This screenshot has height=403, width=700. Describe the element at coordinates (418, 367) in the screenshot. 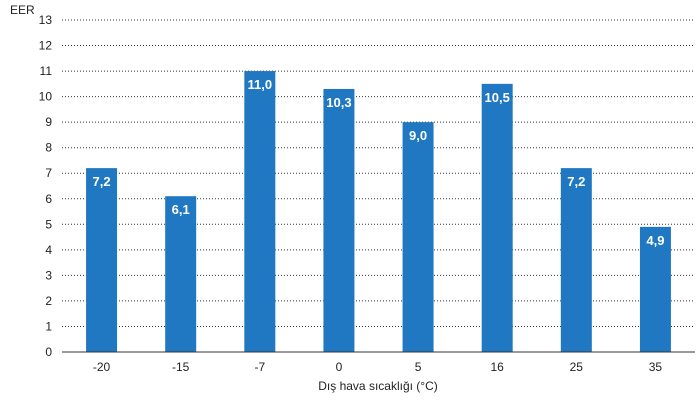

I see `x-tick-label: 5` at that location.